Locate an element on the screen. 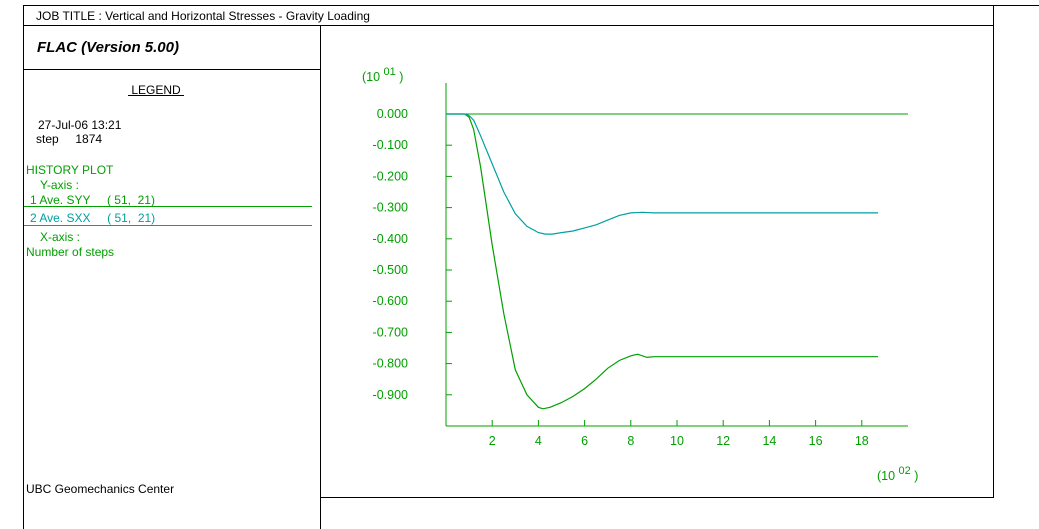 This screenshot has width=1039, height=529. x-tick-label: 4 is located at coordinates (538, 441).